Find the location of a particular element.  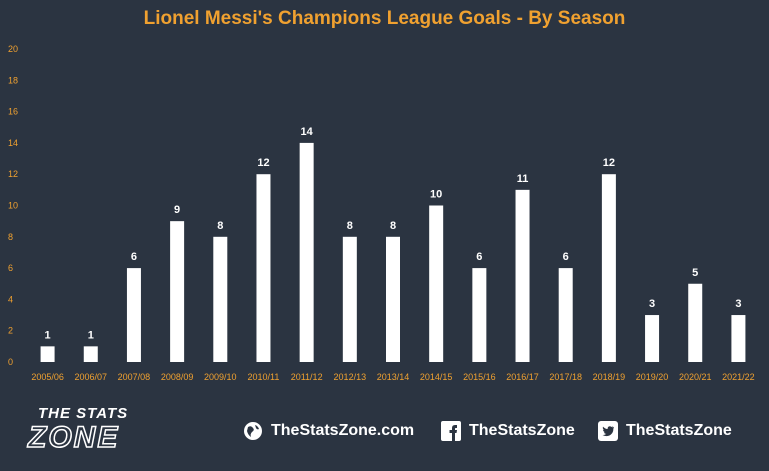

website-link: TheStatsZone.com is located at coordinates (328, 431).